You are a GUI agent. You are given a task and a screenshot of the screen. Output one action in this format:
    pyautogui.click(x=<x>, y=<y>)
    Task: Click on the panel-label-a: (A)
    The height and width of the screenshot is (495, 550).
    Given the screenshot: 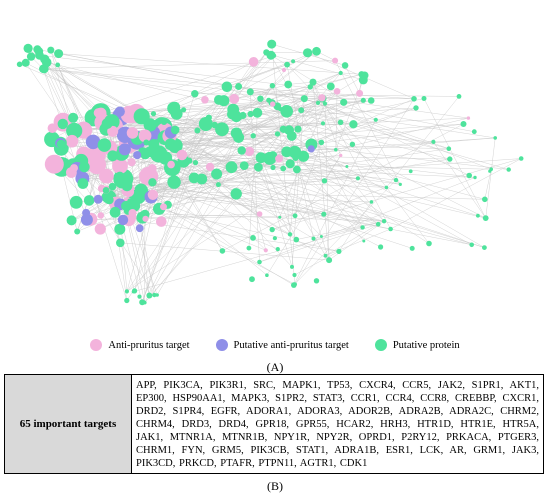 What is the action you would take?
    pyautogui.click(x=275, y=367)
    